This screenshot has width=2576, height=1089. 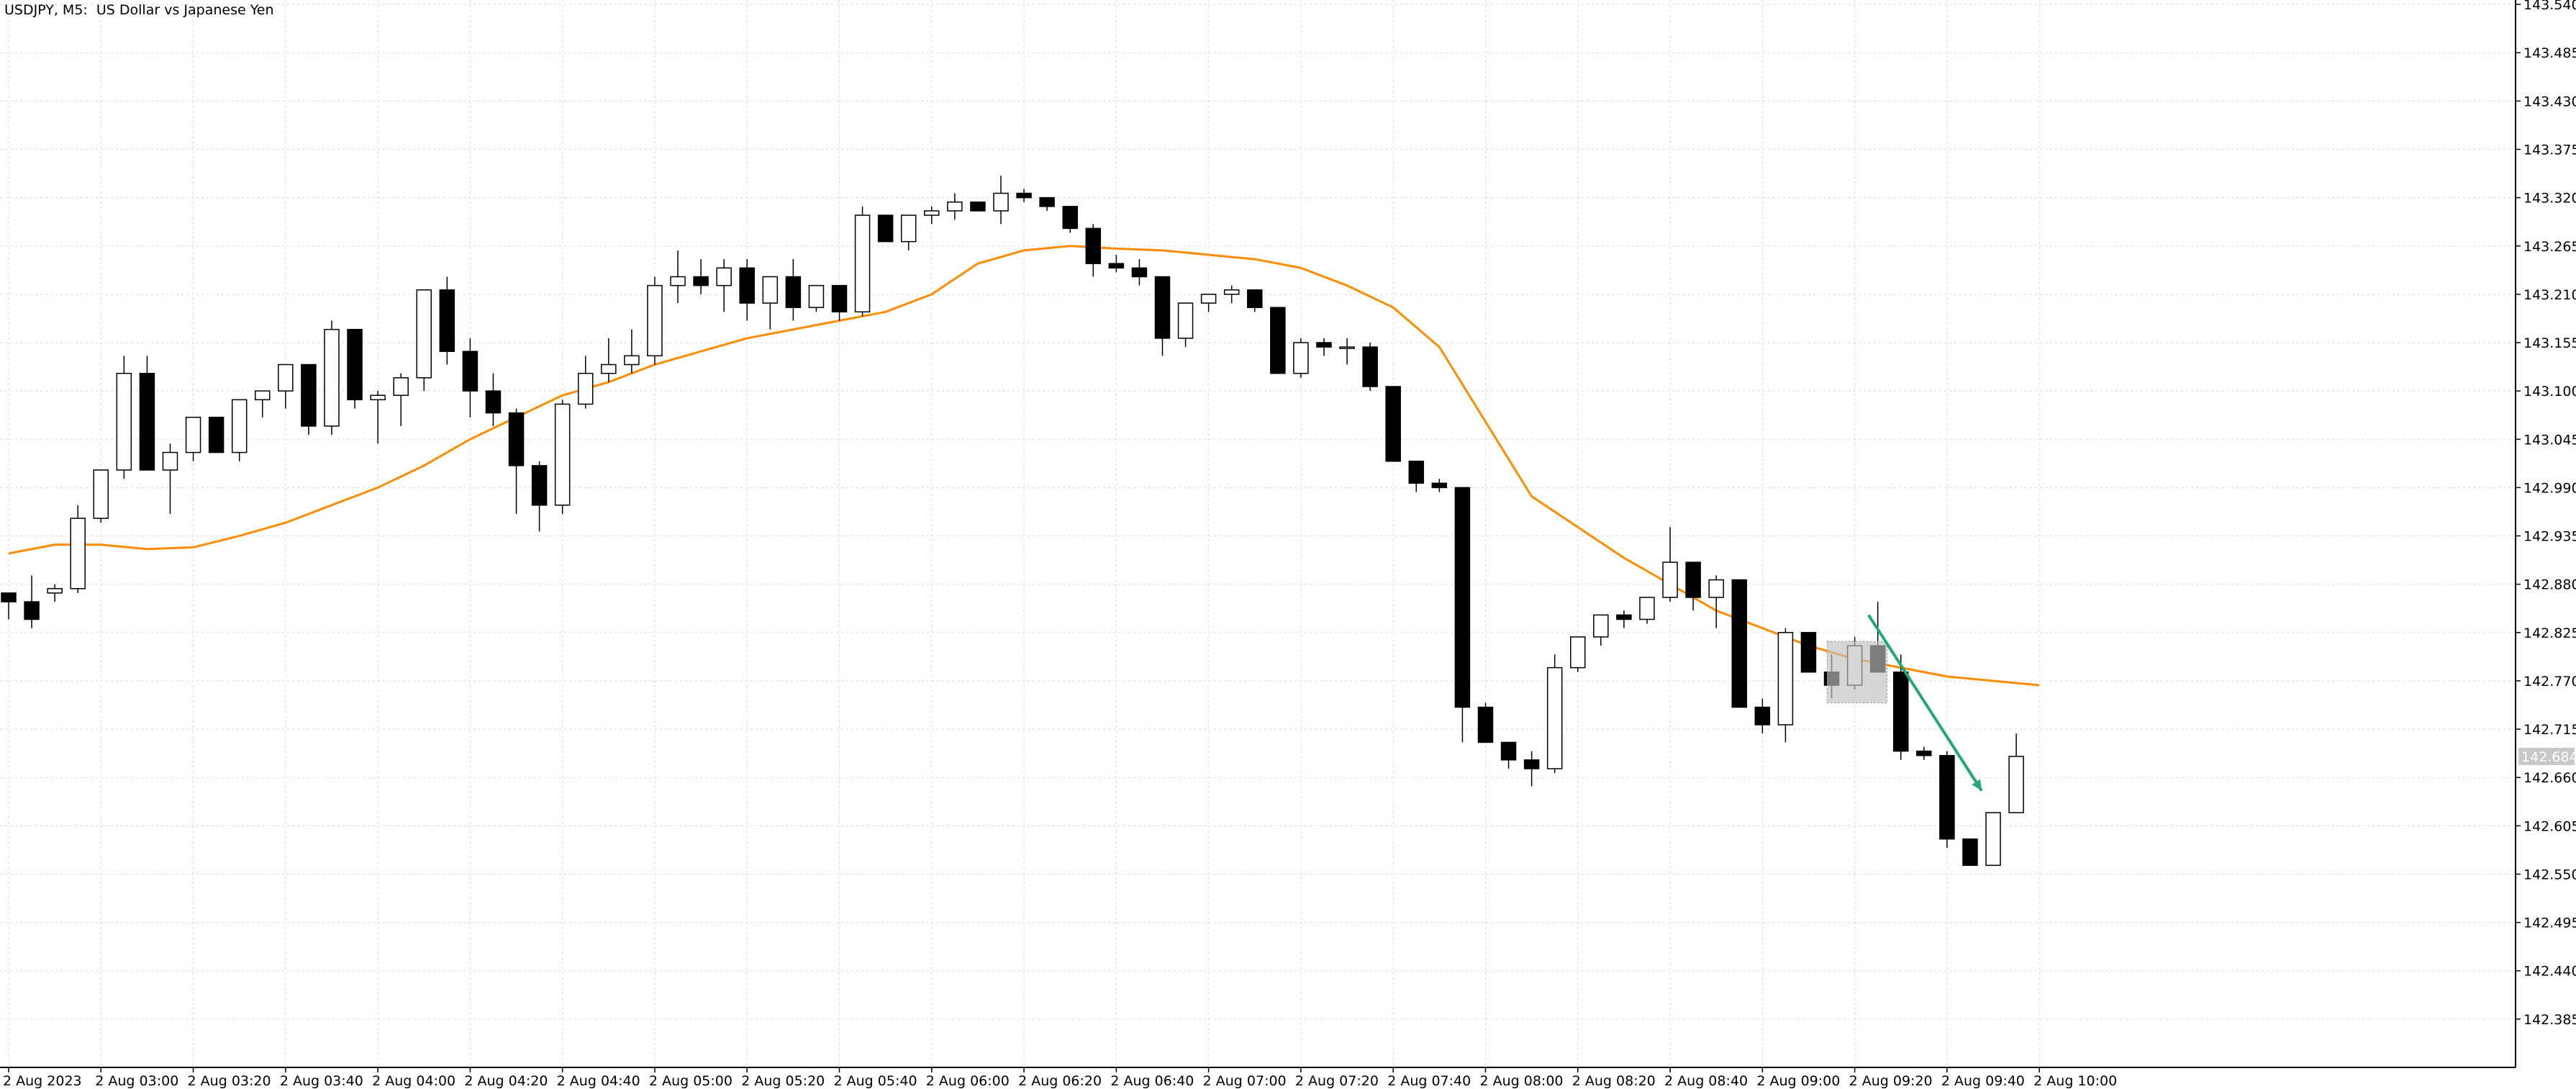 I want to click on x-tick-label: 2 Aug 03:20, so click(x=229, y=1081).